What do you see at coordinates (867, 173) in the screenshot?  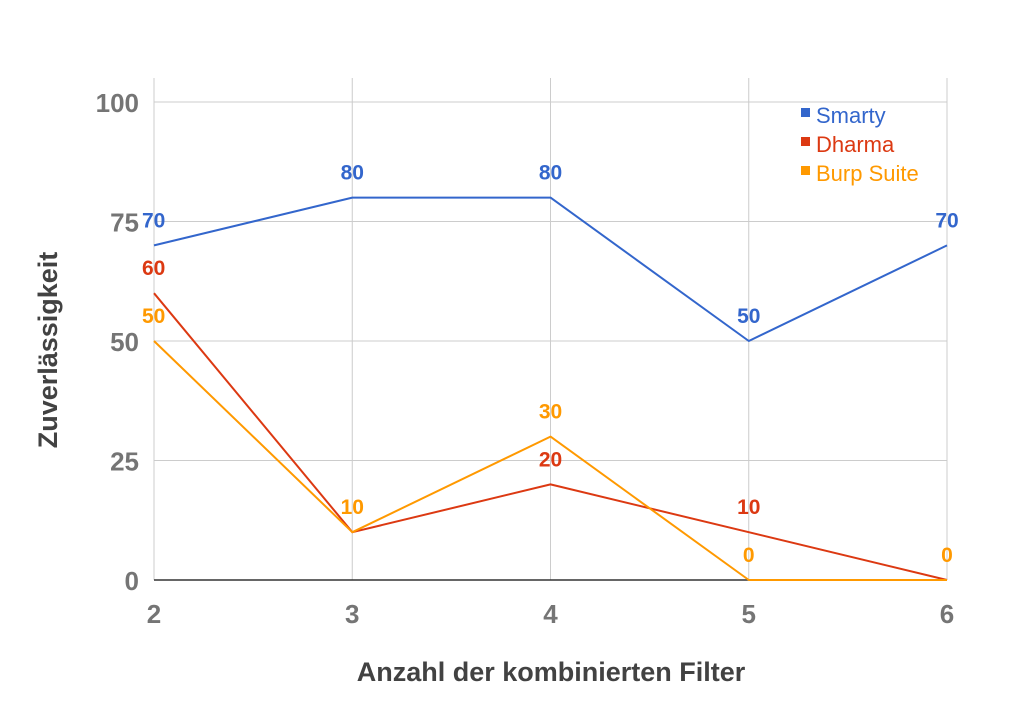 I see `legend-label-burp-suite: Burp Suite` at bounding box center [867, 173].